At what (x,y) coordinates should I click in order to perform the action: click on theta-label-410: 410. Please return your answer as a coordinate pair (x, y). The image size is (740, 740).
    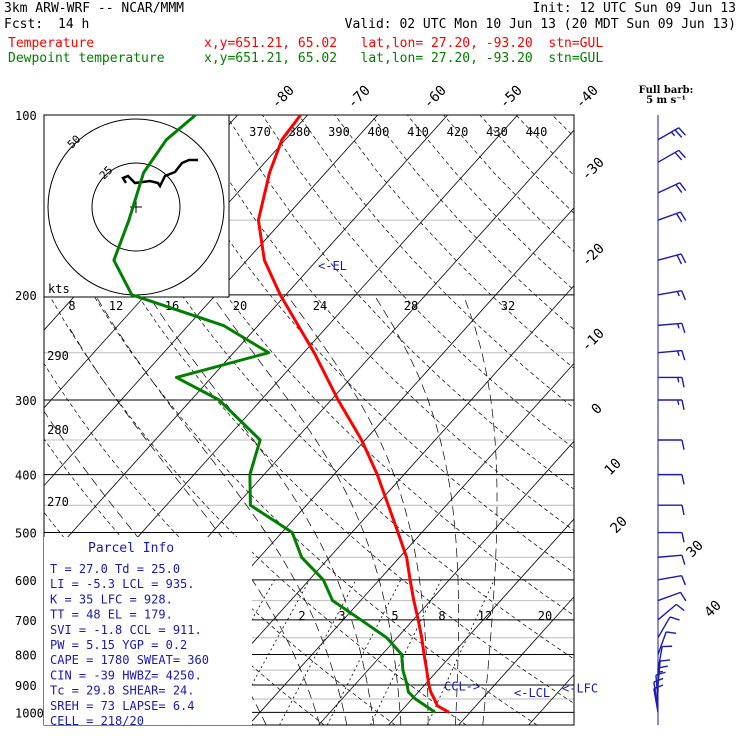
    Looking at the image, I should click on (418, 132).